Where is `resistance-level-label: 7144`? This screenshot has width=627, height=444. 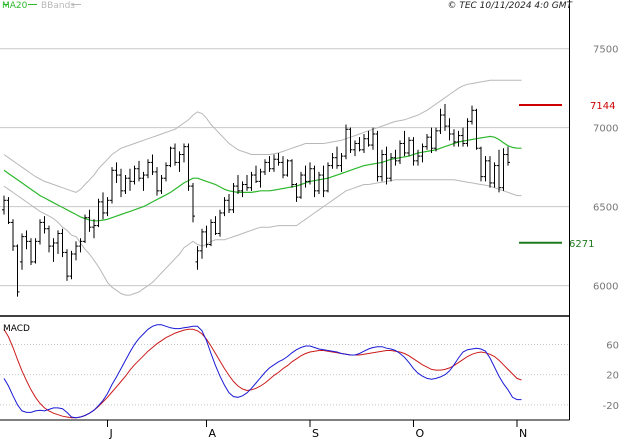
resistance-level-label: 7144 is located at coordinates (602, 106).